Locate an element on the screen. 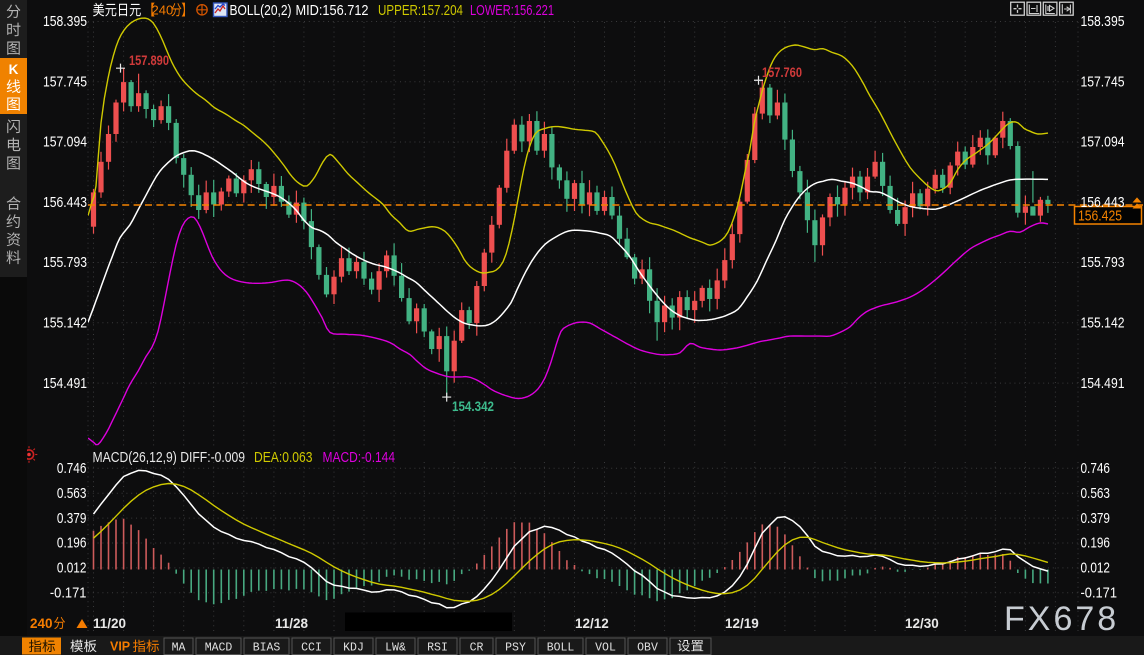 Image resolution: width=1144 pixels, height=655 pixels. svg-text: DEA:0.063 is located at coordinates (283, 458).